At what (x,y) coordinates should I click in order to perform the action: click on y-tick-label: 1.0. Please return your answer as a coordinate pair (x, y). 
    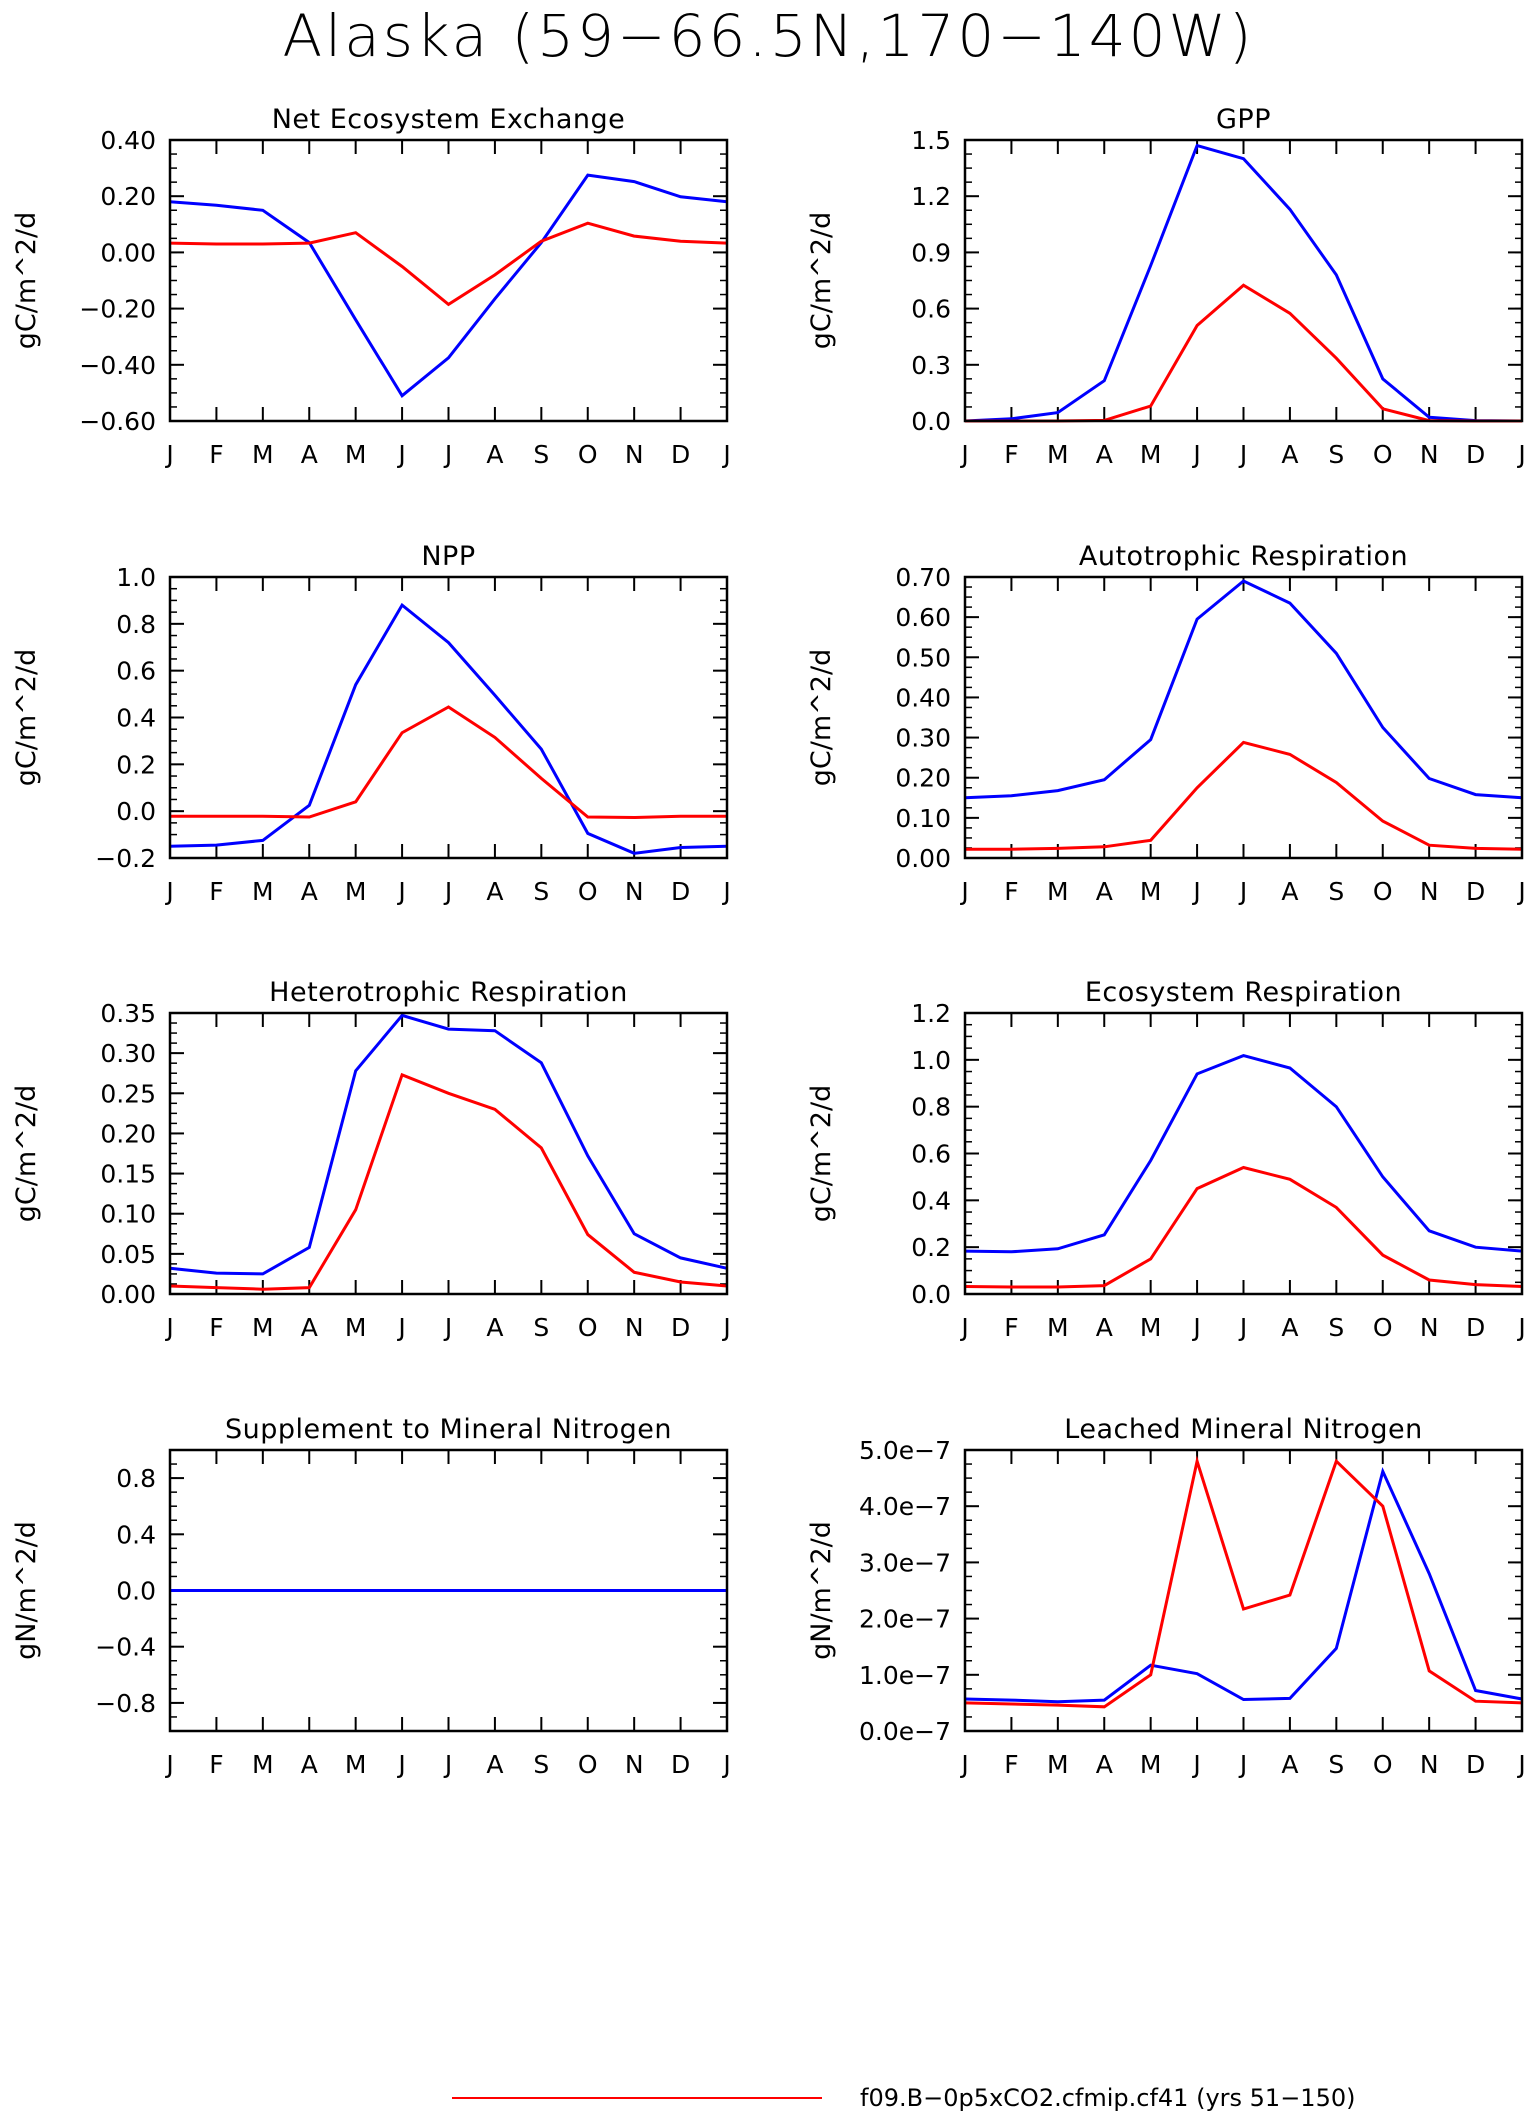
    Looking at the image, I should click on (931, 1060).